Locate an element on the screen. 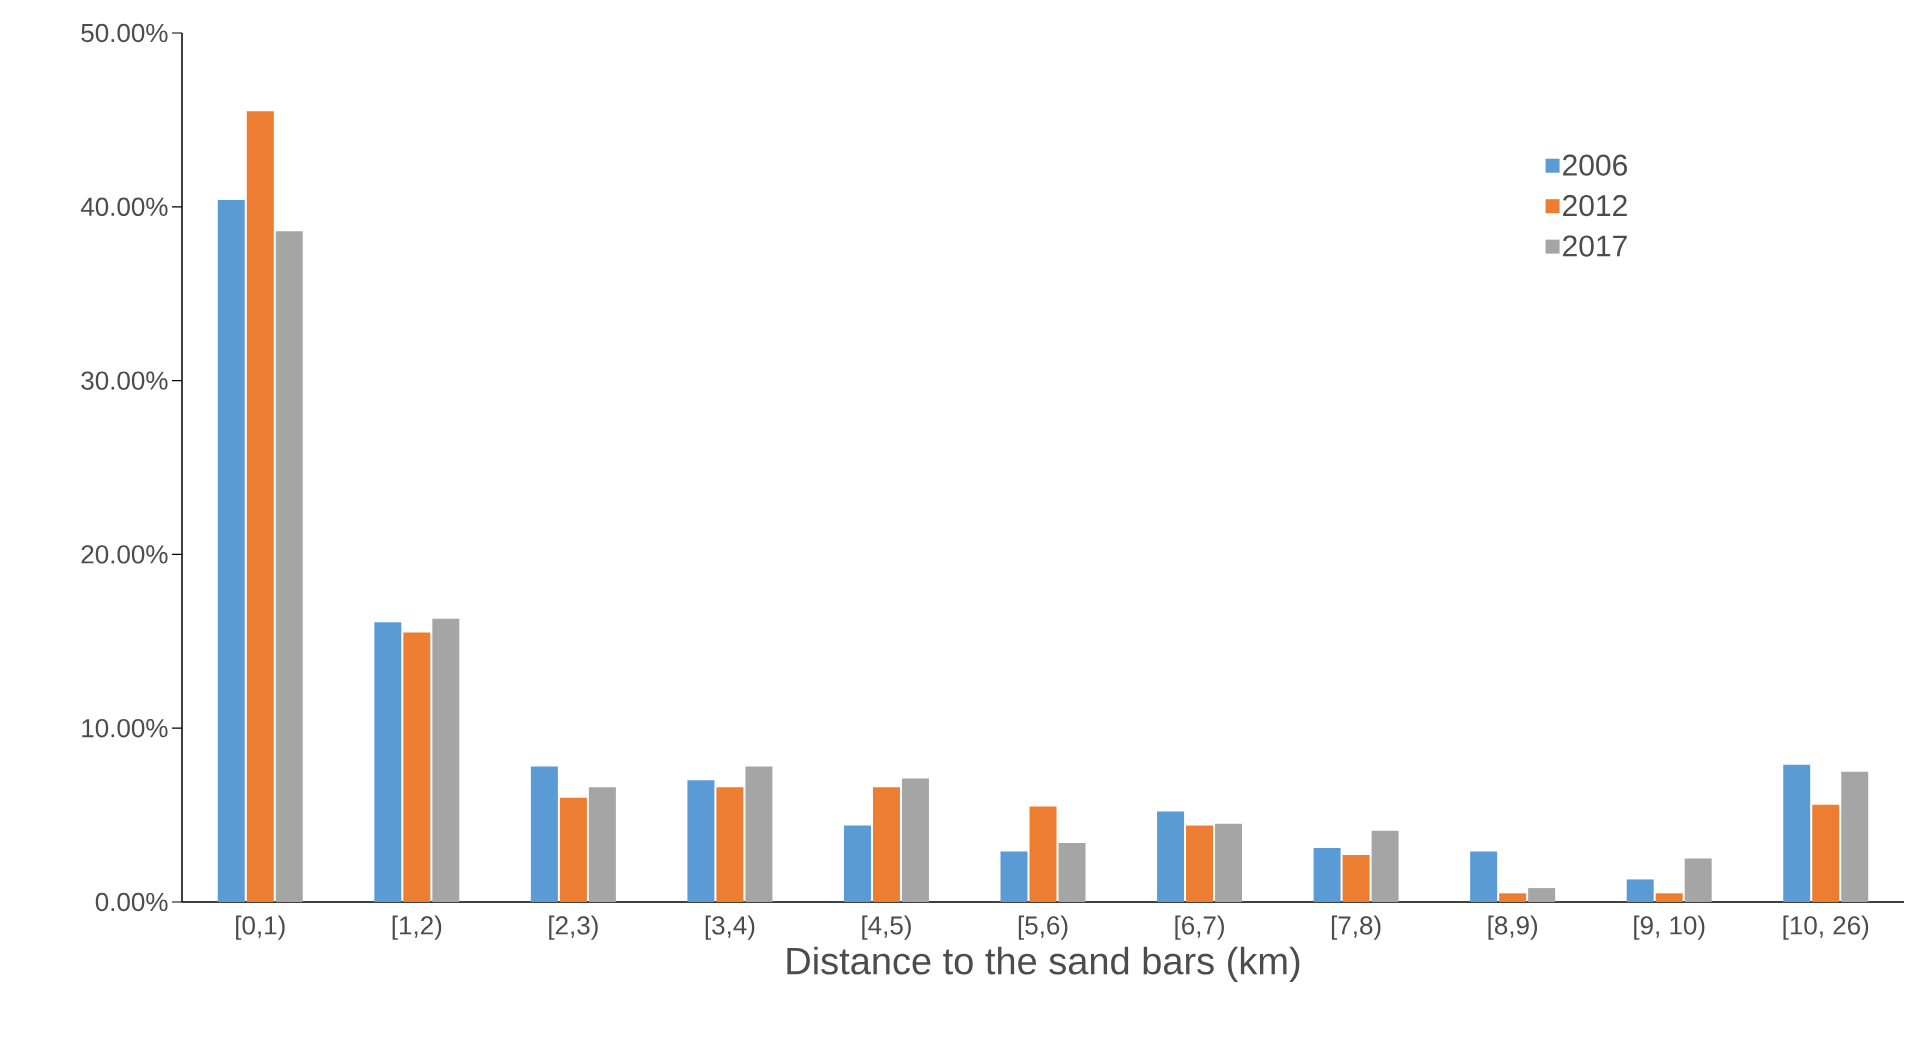 The height and width of the screenshot is (1039, 1906). x-tick-label: [5,6) is located at coordinates (1043, 927).